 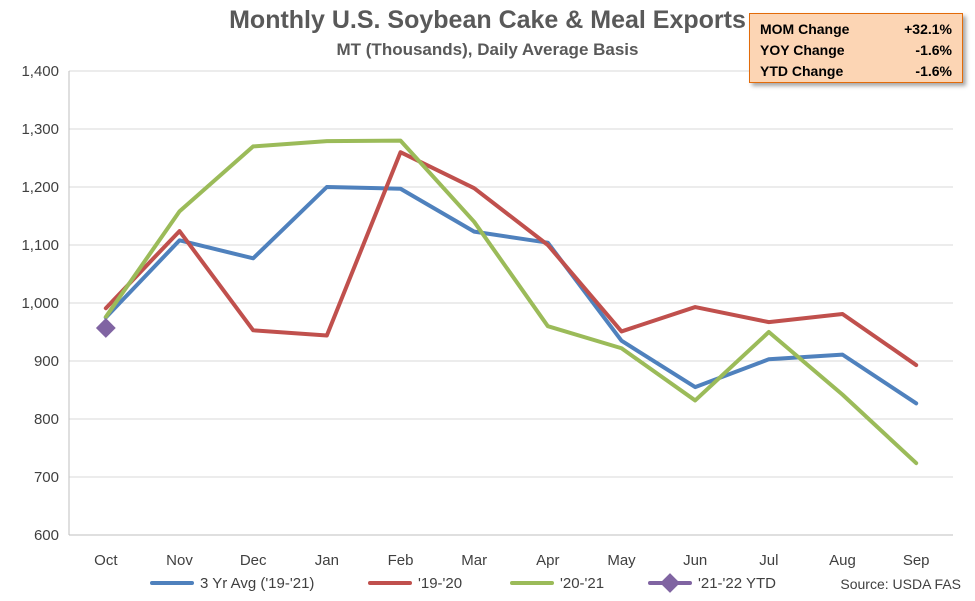 What do you see at coordinates (487, 20) in the screenshot?
I see `chart-title: Monthly U.S. Soybean Cake & Meal Exports` at bounding box center [487, 20].